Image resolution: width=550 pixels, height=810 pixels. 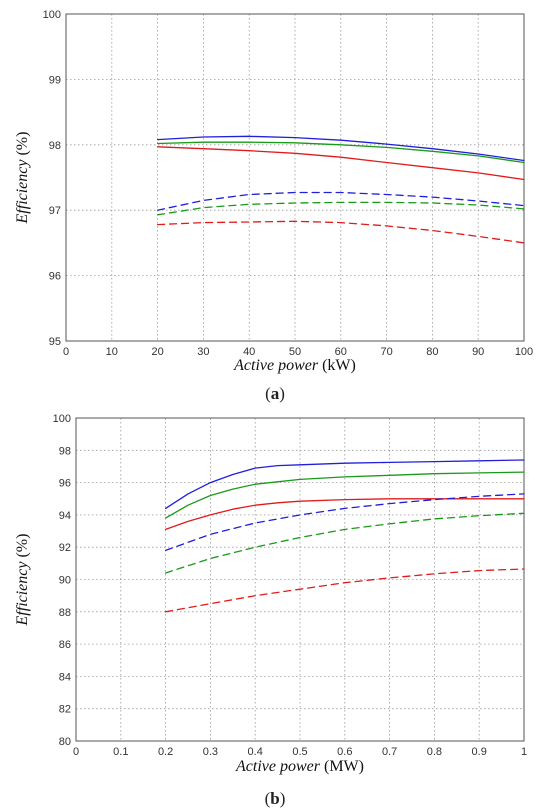 I want to click on caption-a-letter: a, so click(x=275, y=393).